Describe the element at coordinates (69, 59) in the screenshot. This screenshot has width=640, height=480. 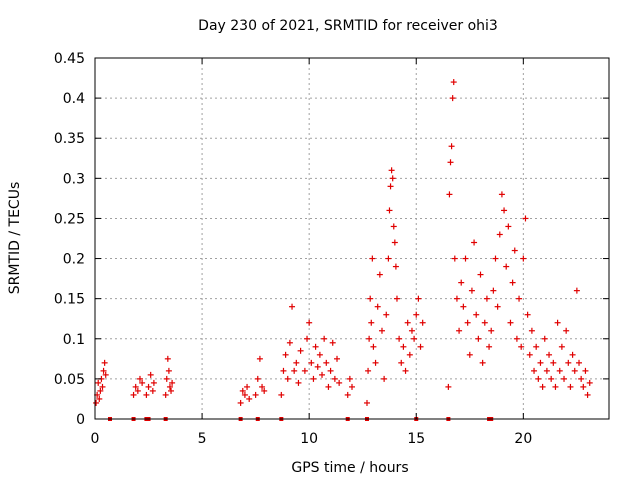
I see `y-tick-label: 0.45` at that location.